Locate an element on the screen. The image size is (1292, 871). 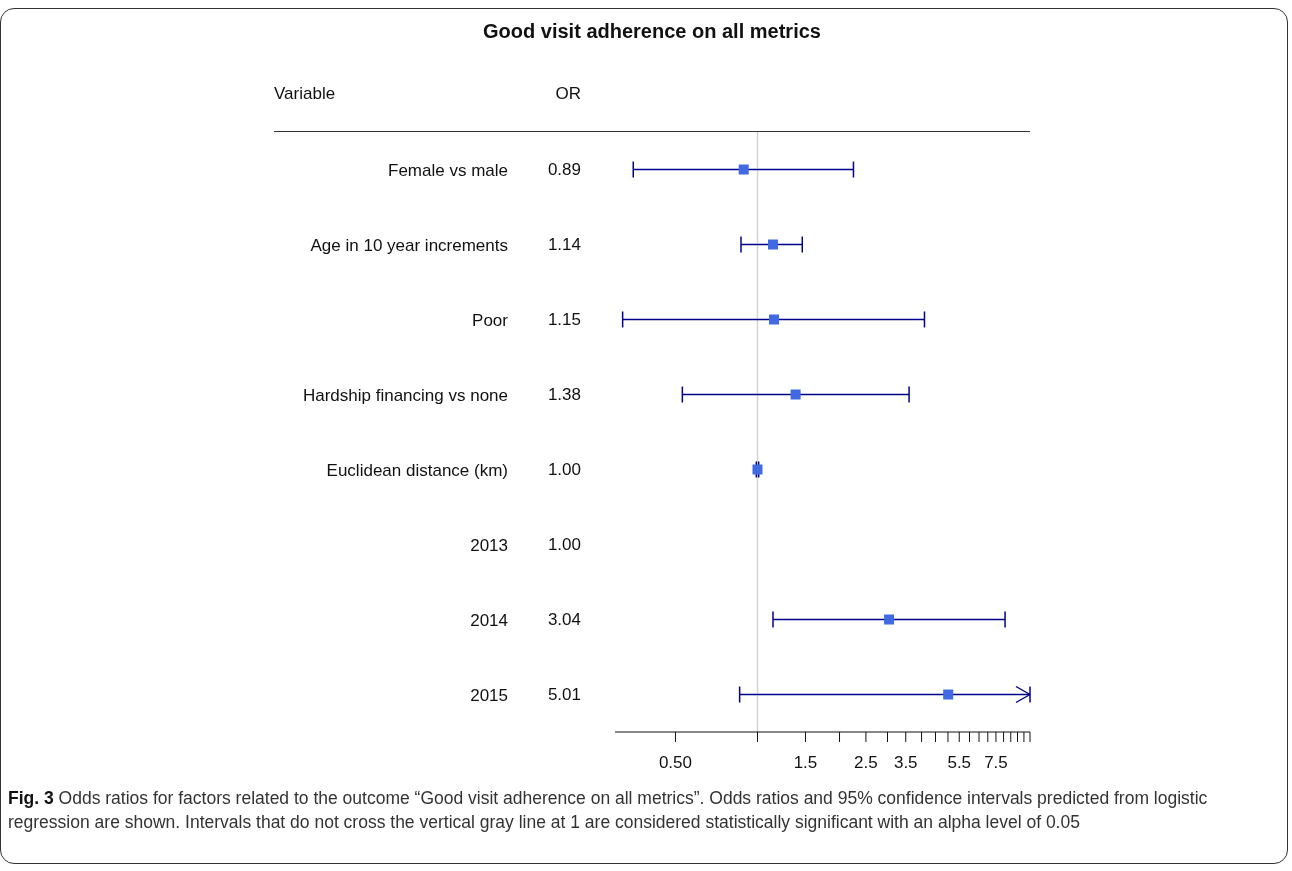
text: 1.00 is located at coordinates (564, 544).